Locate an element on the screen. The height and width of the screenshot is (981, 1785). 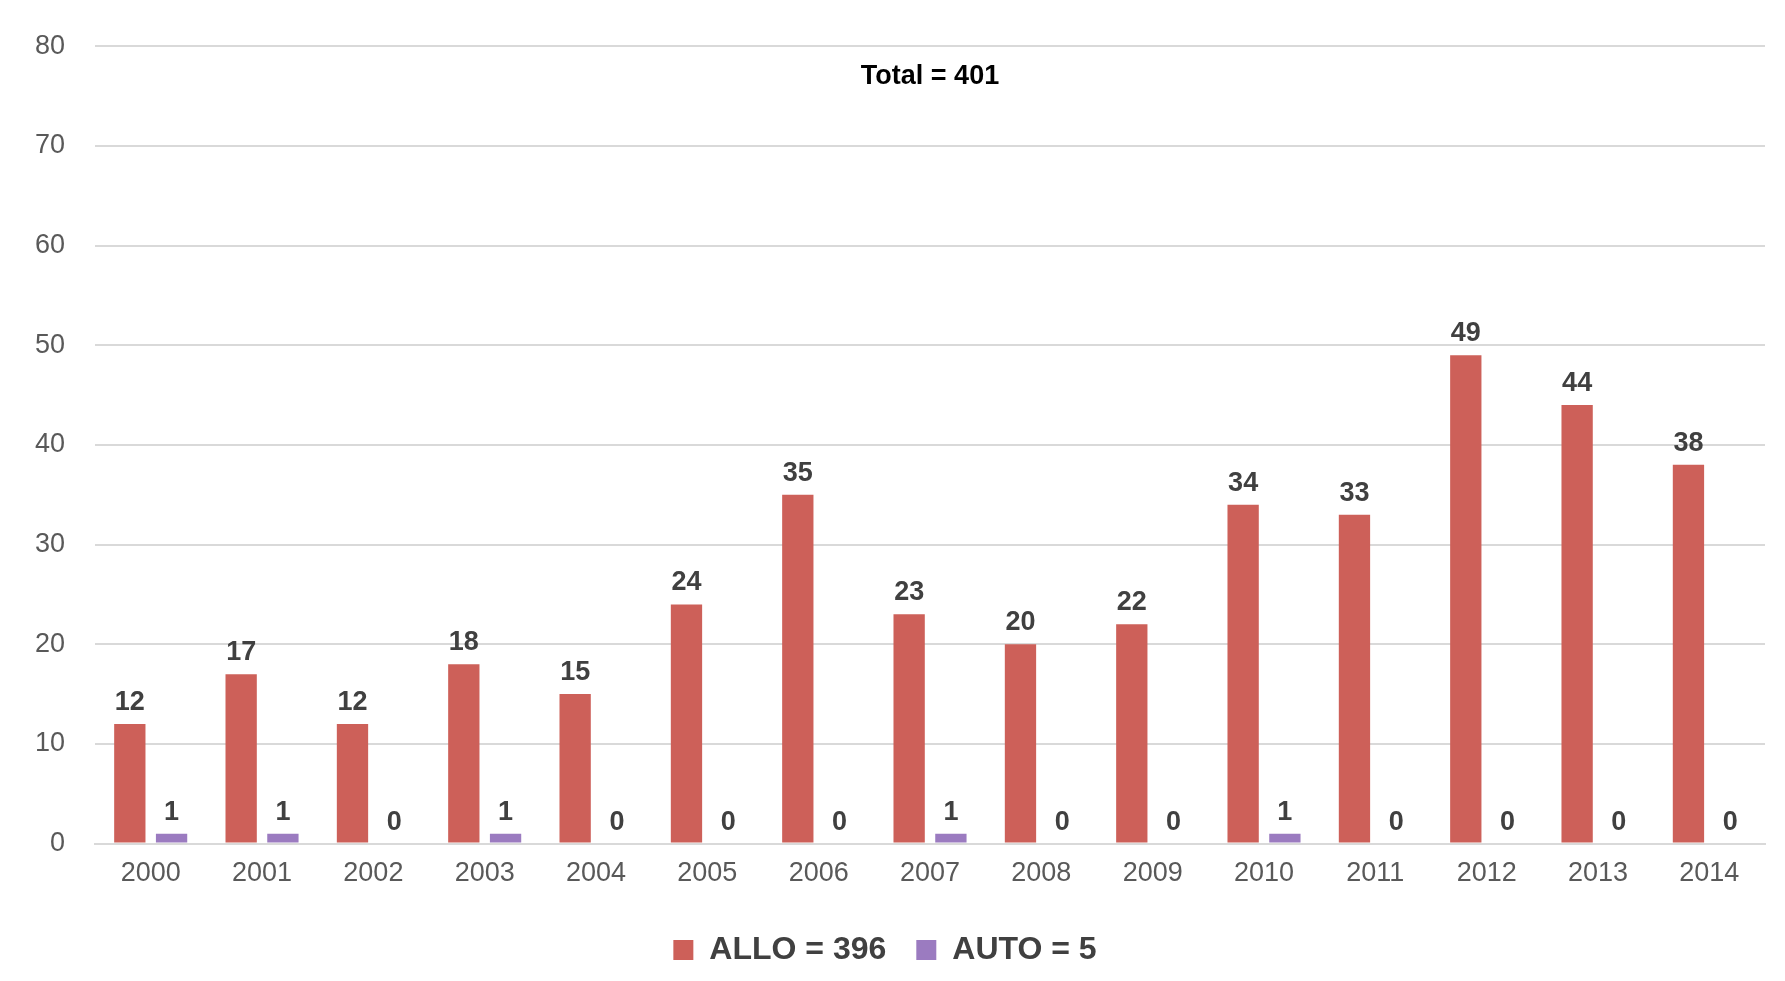
y-tick-label: 60 is located at coordinates (50, 244).